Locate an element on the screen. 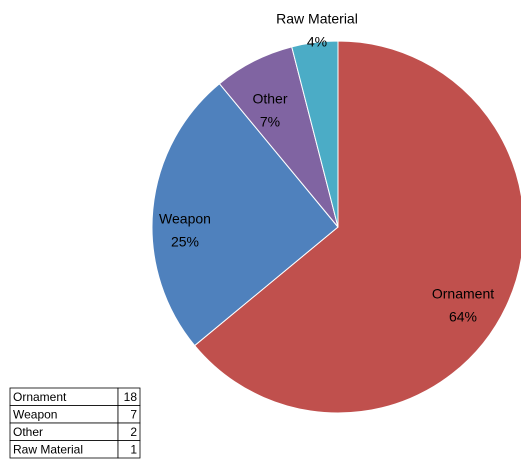 This screenshot has height=476, width=521. slice-label: Other is located at coordinates (269, 99).